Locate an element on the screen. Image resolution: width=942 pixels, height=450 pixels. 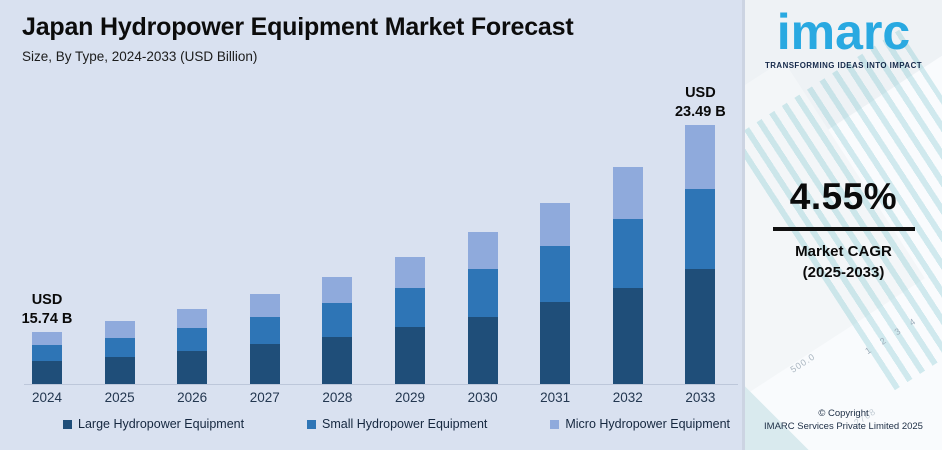
bar-stack-2031 is located at coordinates (555, 293).